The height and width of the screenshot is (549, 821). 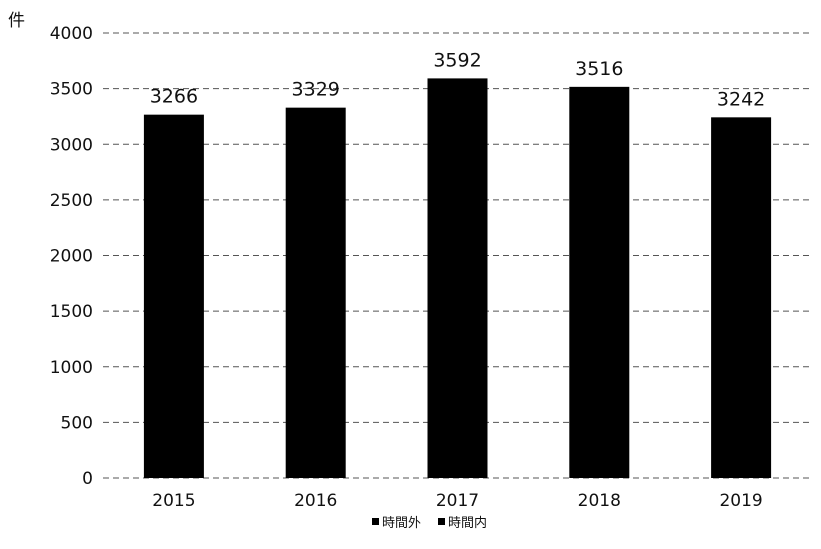 I want to click on y-tick-label: 0, so click(x=87, y=479).